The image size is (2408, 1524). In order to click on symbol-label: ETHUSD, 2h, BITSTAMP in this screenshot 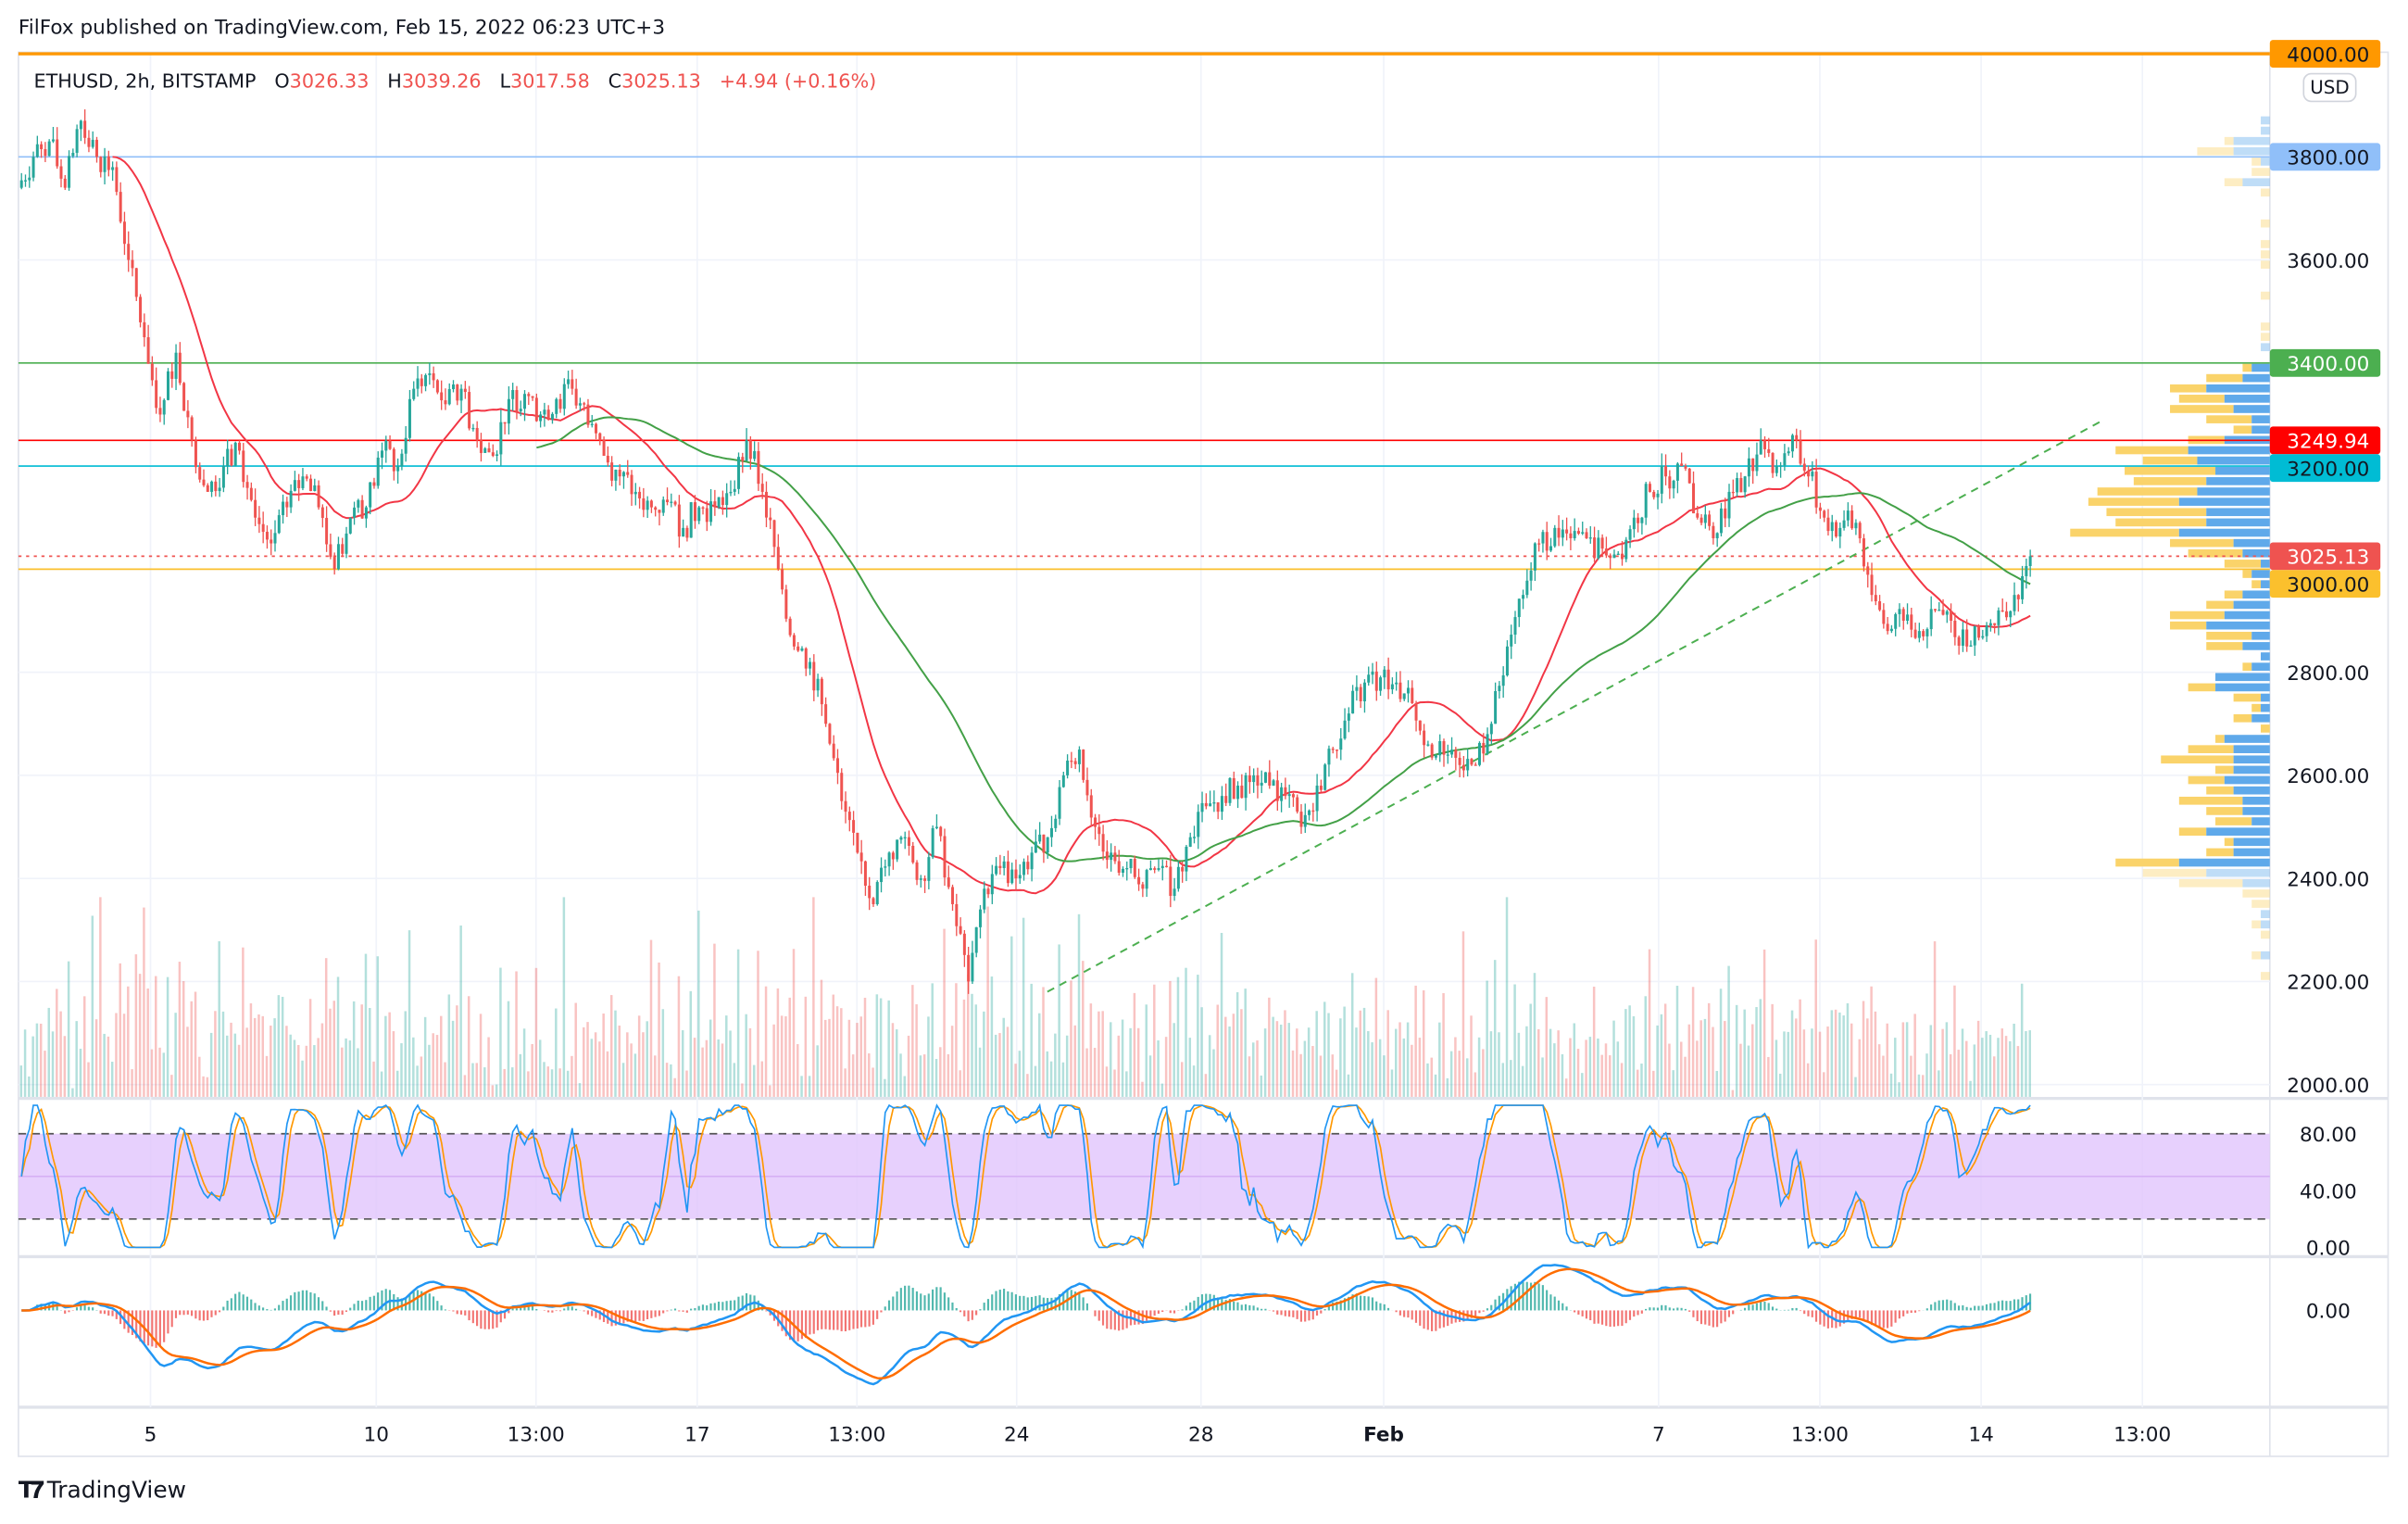, I will do `click(144, 81)`.